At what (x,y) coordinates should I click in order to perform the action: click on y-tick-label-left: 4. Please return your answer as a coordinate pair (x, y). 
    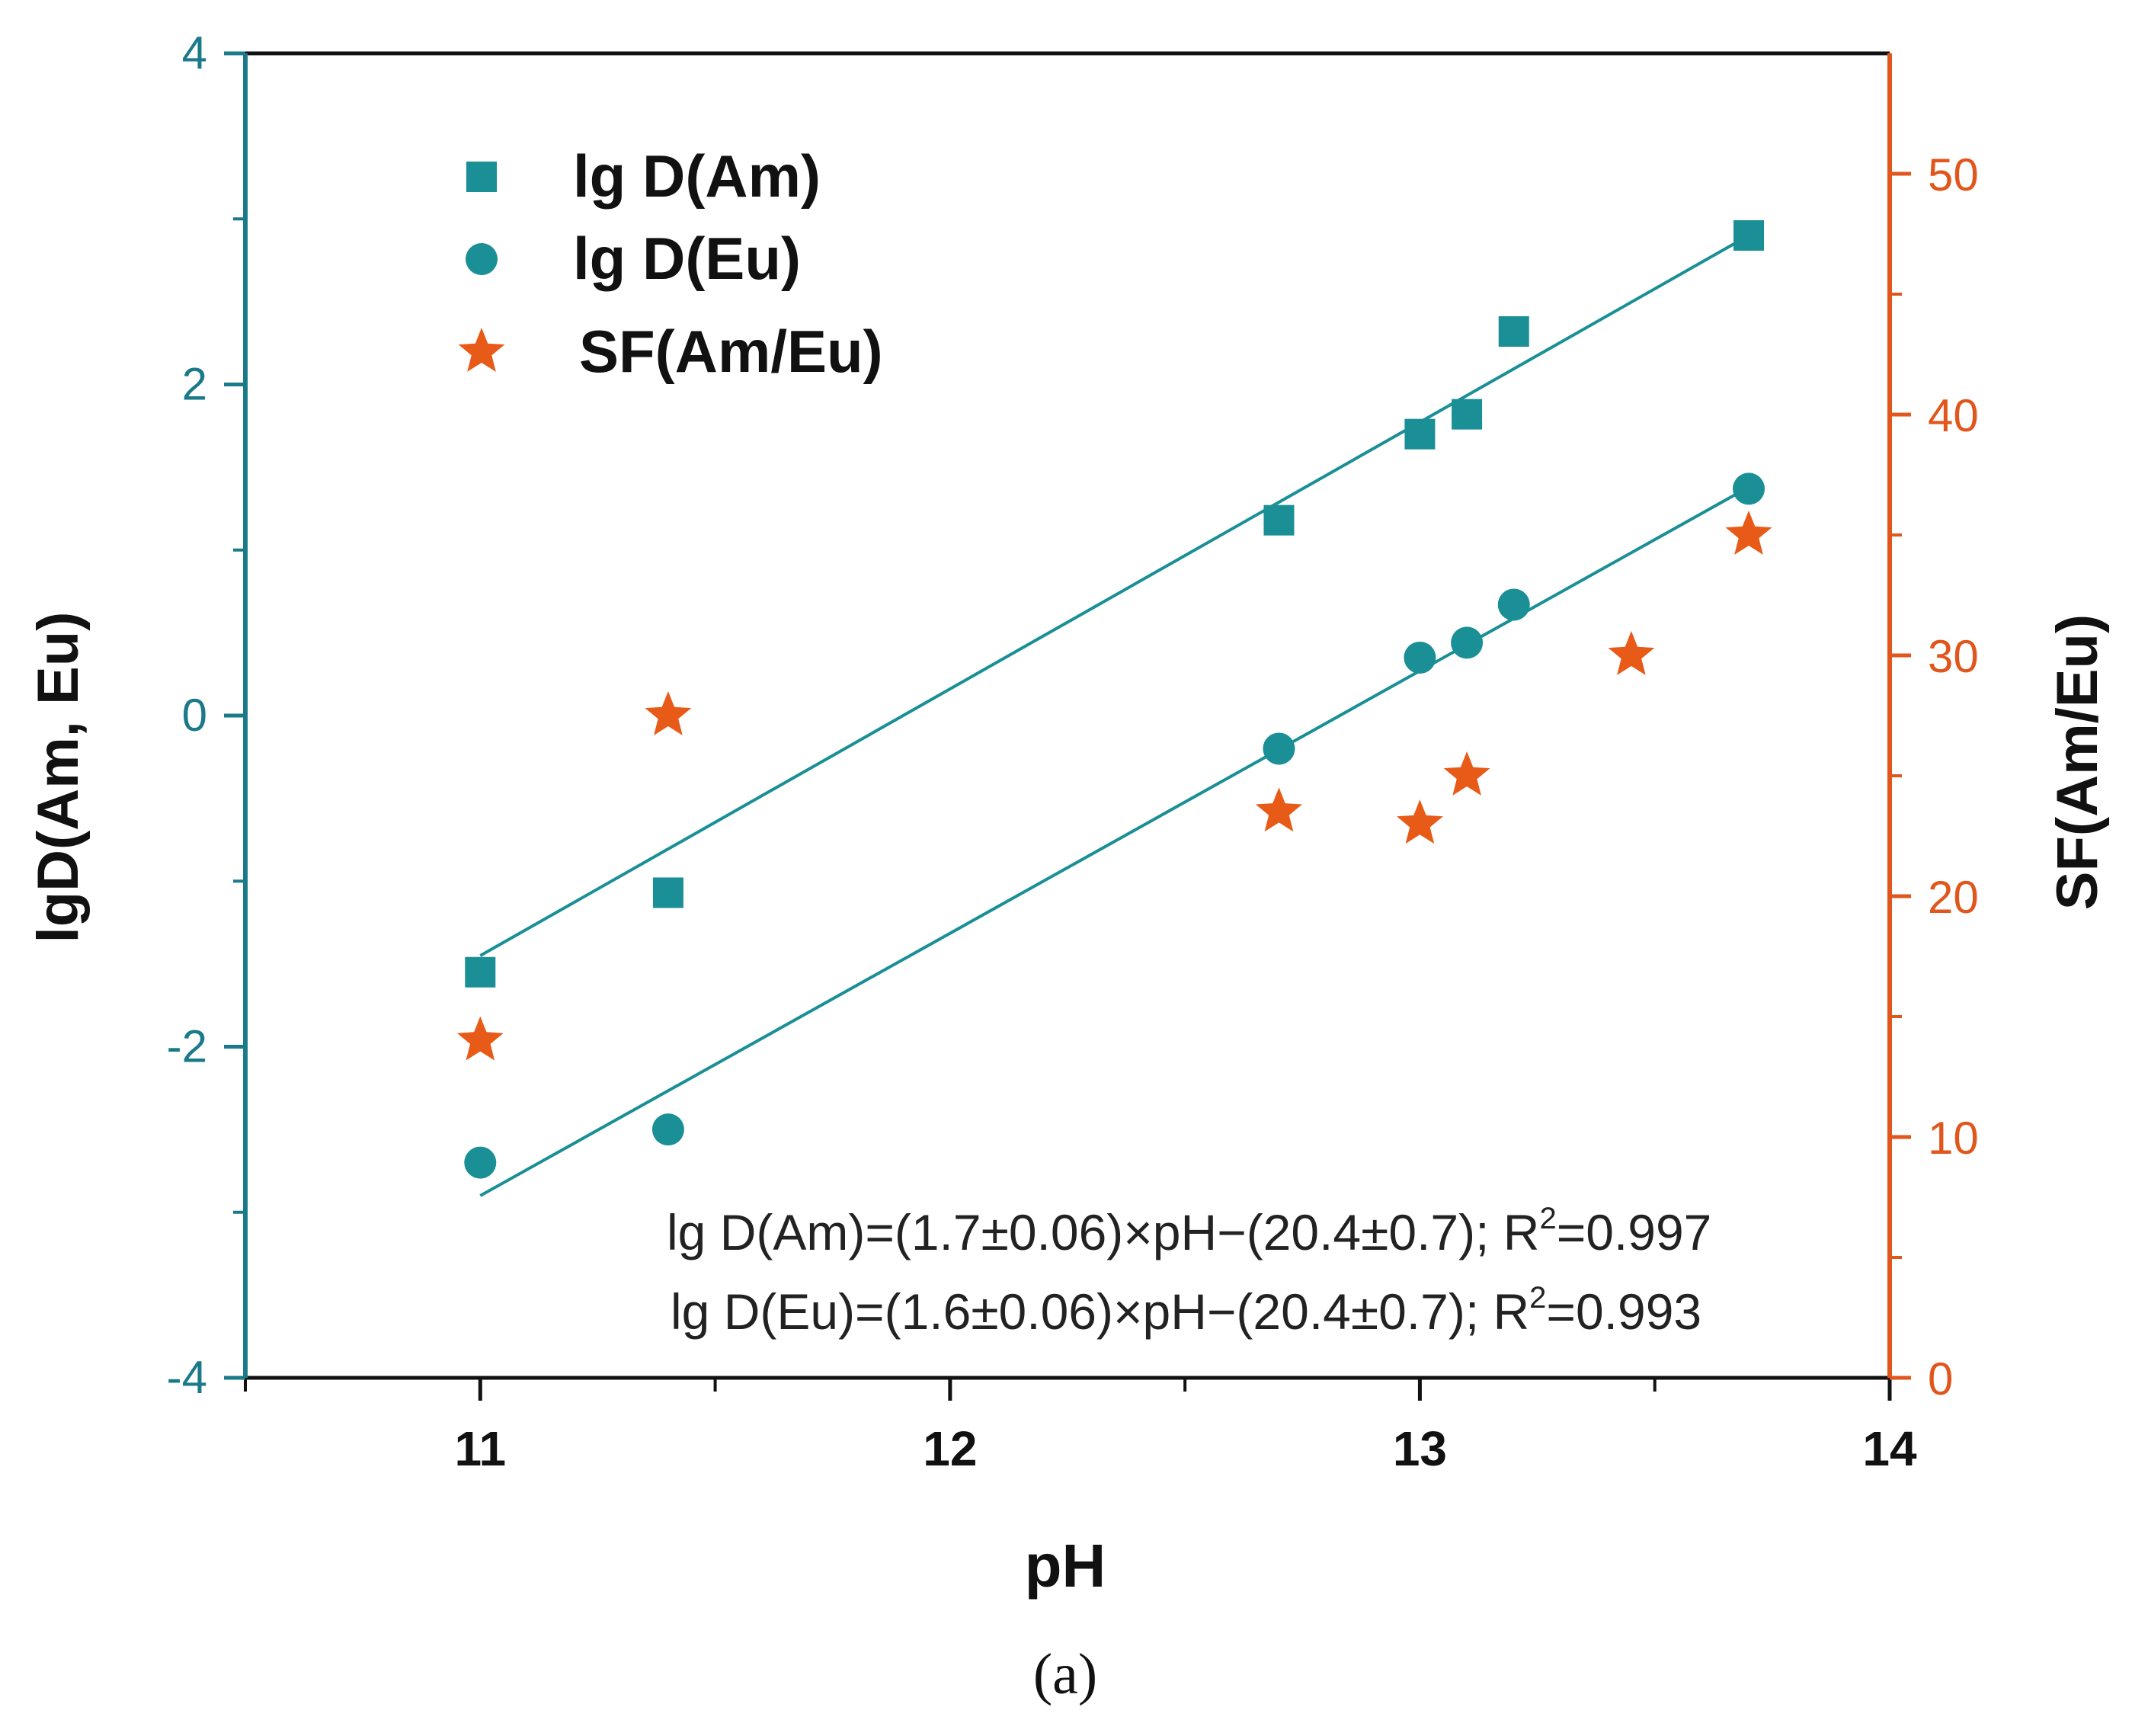
    Looking at the image, I should click on (194, 52).